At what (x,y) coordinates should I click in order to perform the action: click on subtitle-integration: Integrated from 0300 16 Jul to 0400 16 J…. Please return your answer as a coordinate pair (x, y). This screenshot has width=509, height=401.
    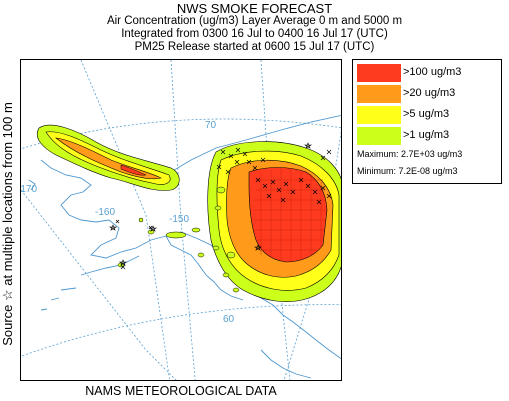
    Looking at the image, I should click on (254, 34).